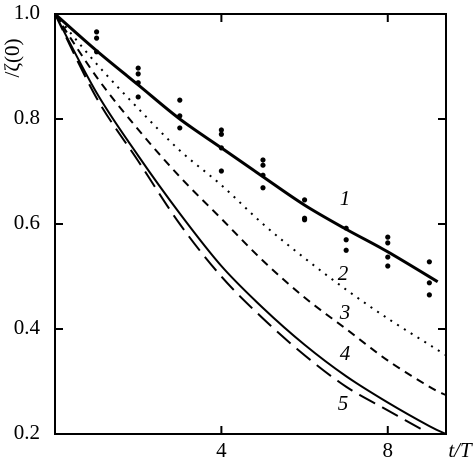 Image resolution: width=474 pixels, height=474 pixels. I want to click on curve-label: 5, so click(343, 403).